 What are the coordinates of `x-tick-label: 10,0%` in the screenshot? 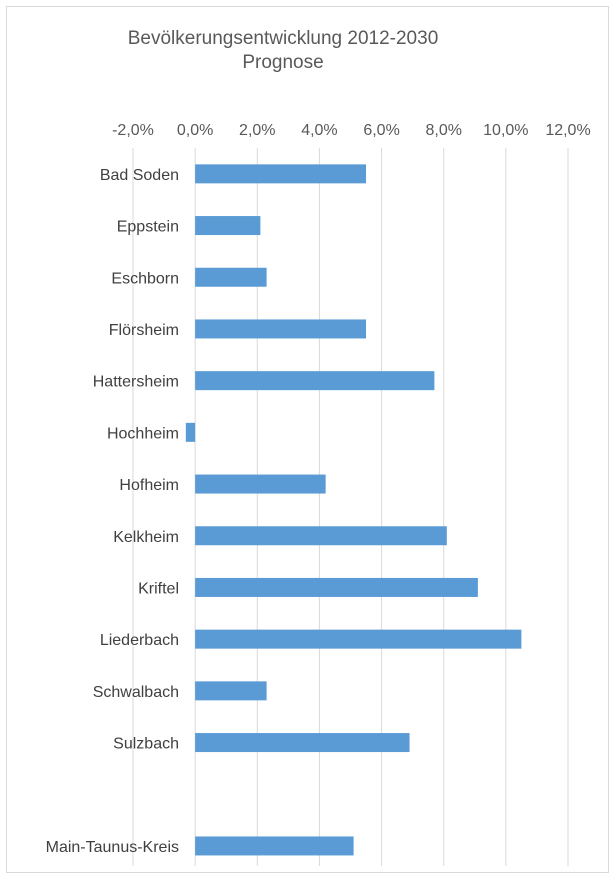 It's located at (505, 130).